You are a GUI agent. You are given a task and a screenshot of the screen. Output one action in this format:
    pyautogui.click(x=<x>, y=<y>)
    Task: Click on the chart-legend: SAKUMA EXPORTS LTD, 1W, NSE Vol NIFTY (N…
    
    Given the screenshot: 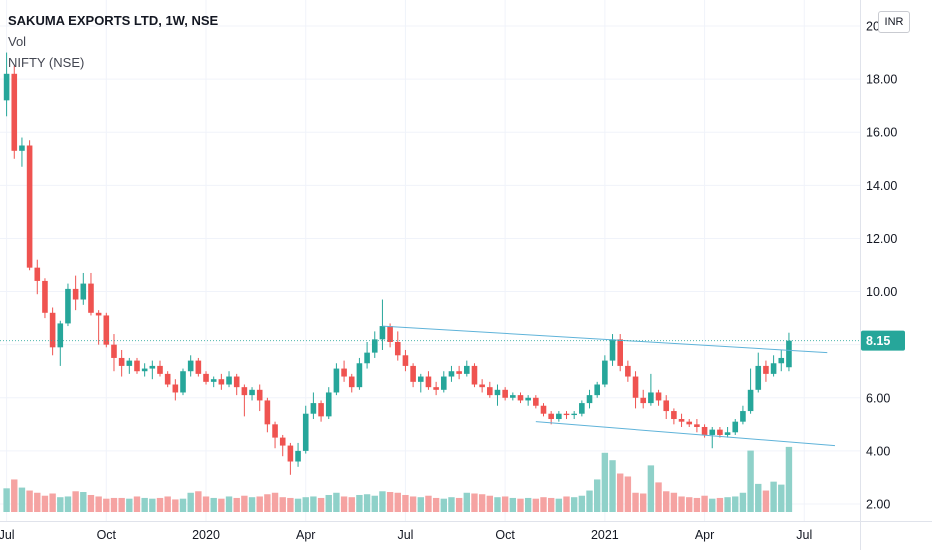 What is the action you would take?
    pyautogui.click(x=113, y=41)
    